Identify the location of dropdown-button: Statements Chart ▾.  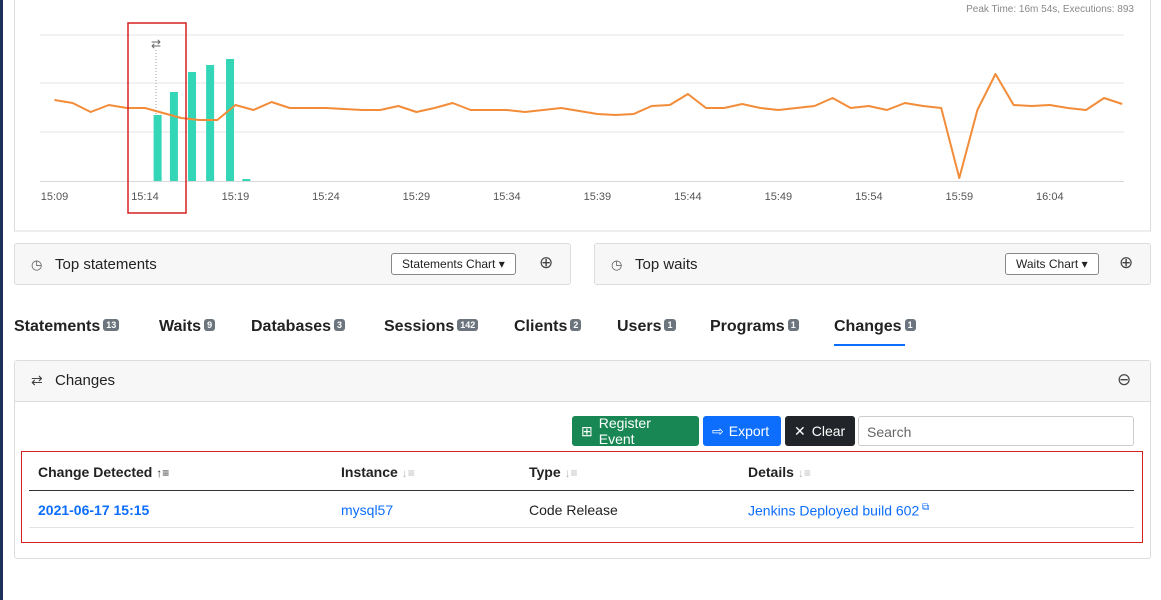
(453, 264).